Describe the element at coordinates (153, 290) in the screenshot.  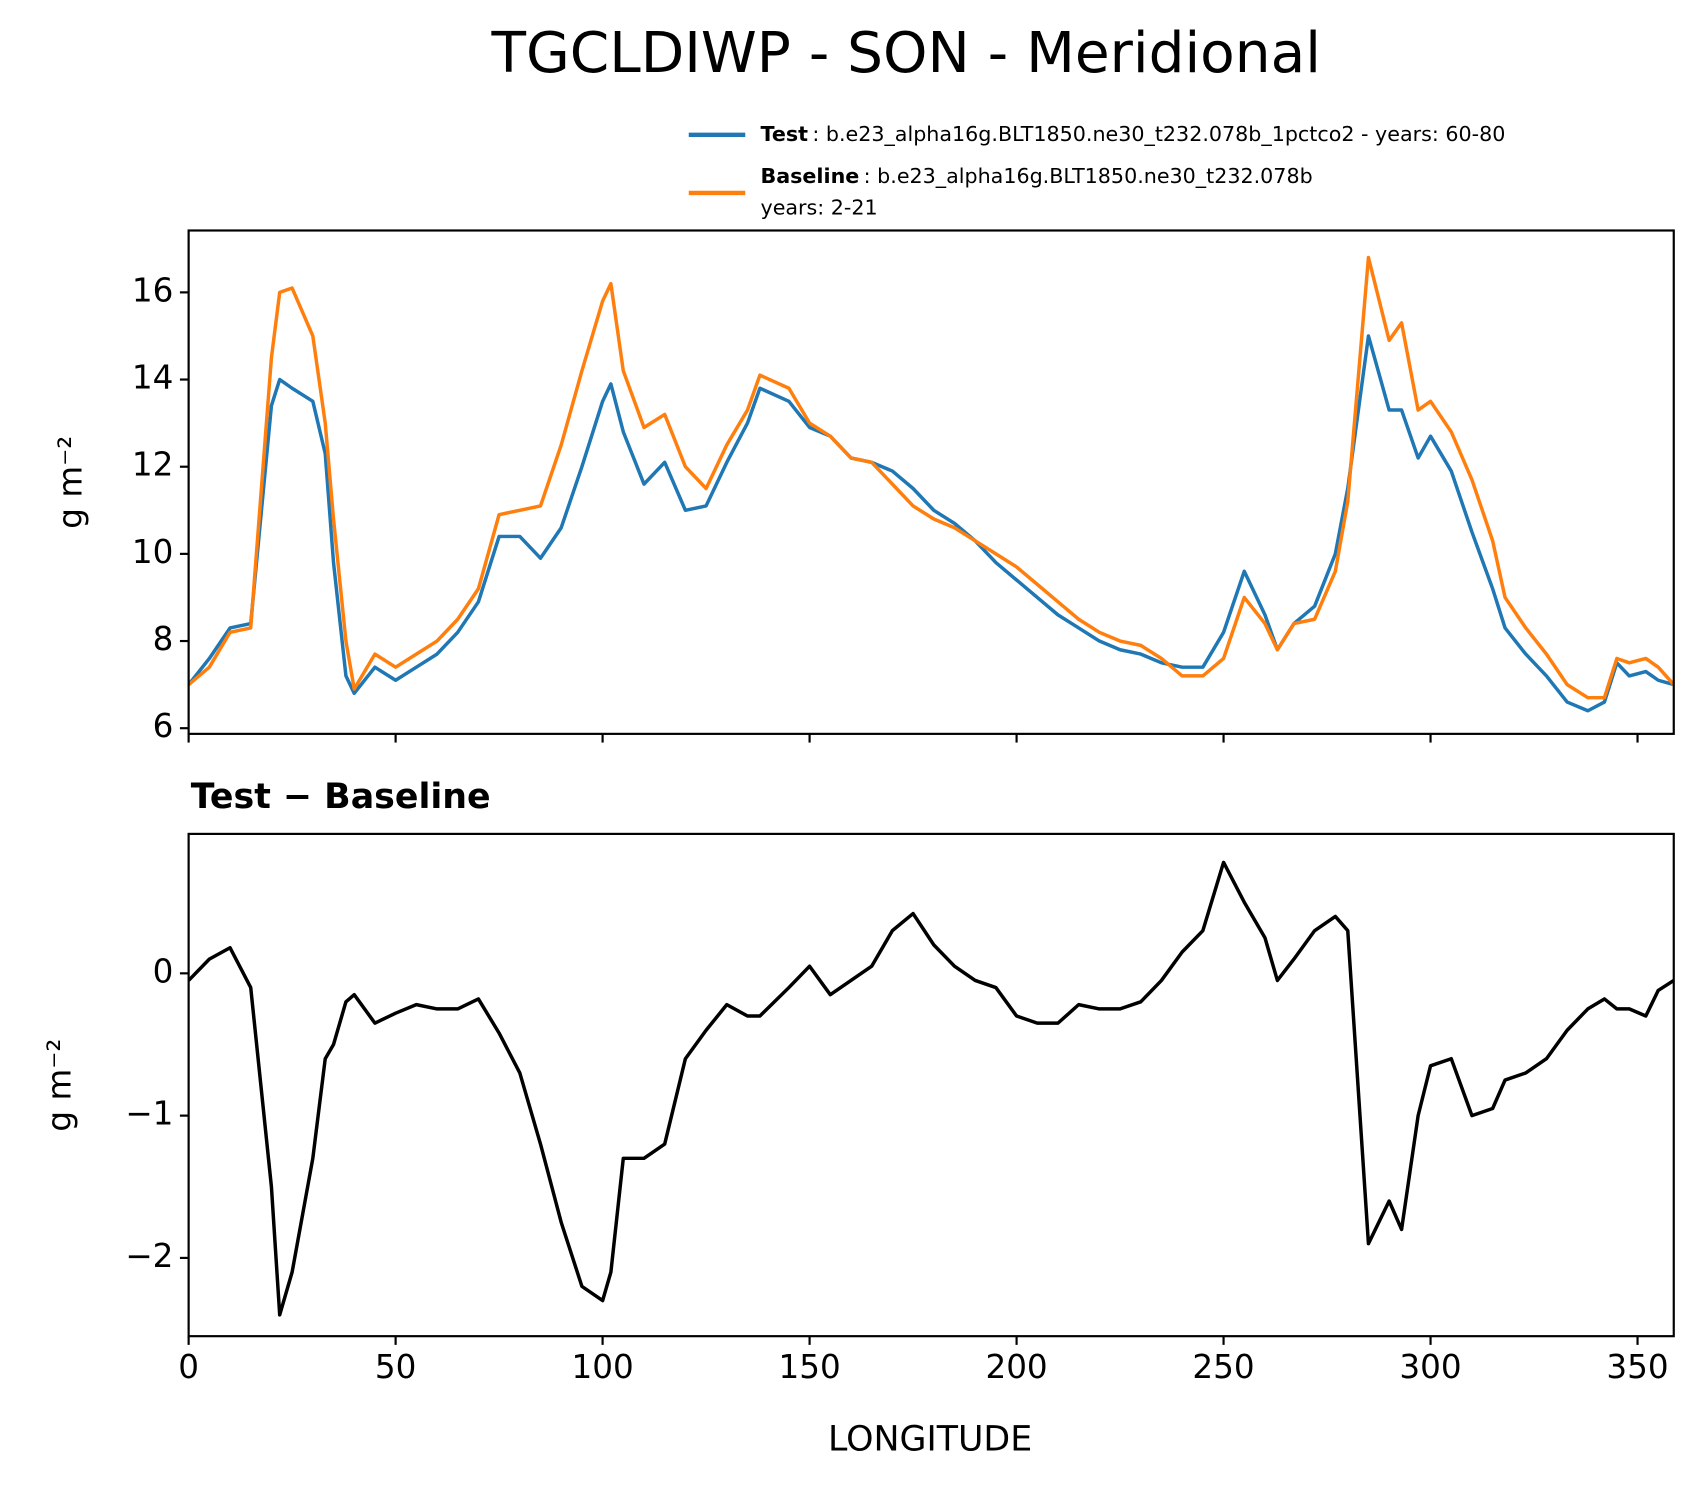
I see `y-tick-label: 16` at that location.